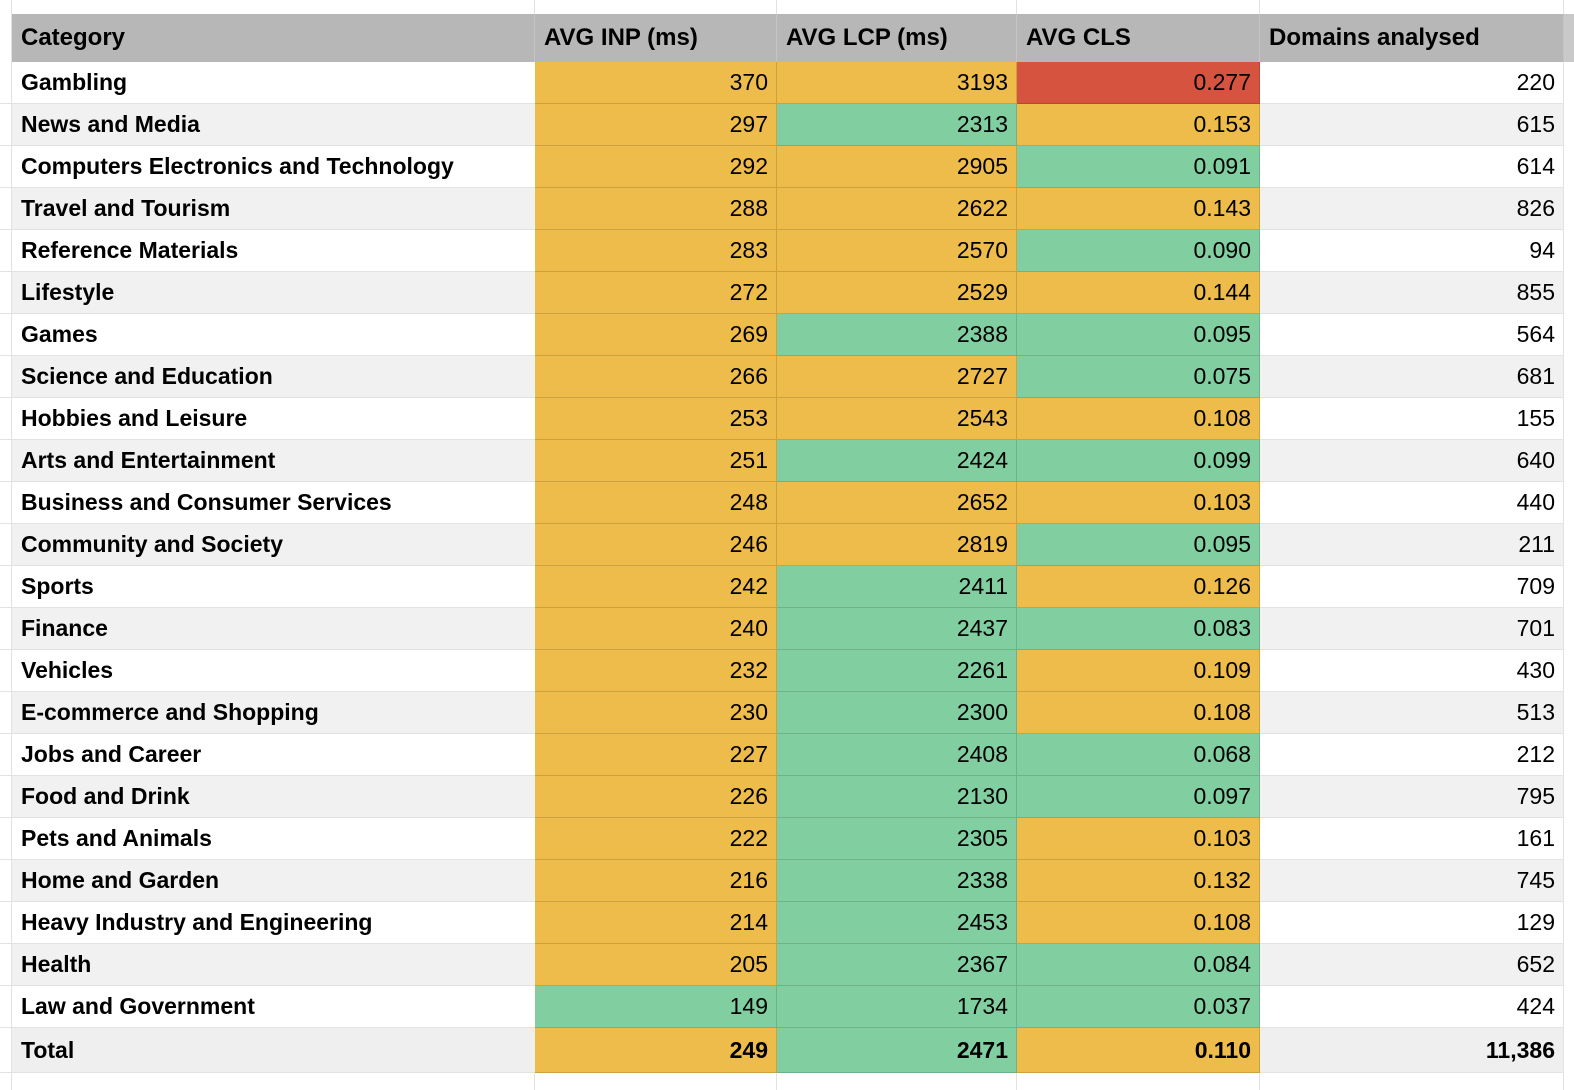  What do you see at coordinates (1412, 377) in the screenshot?
I see `domains-analysed-cell: 681` at bounding box center [1412, 377].